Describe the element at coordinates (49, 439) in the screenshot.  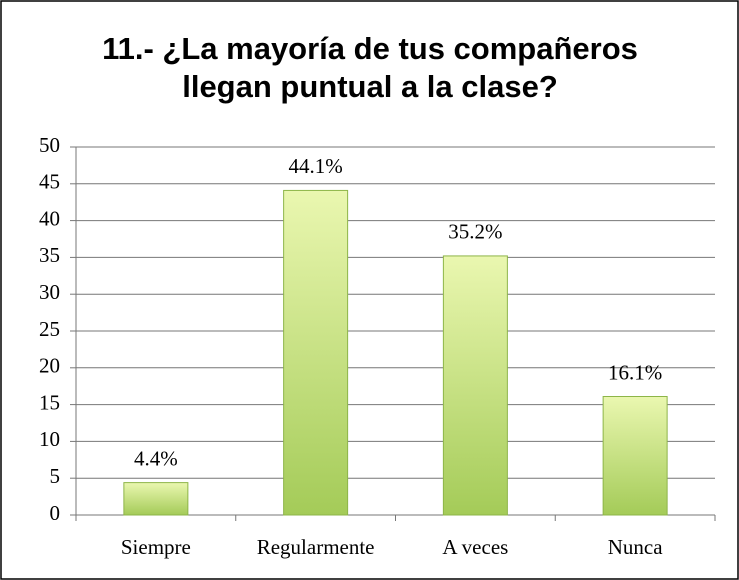
I see `y-tick-label: 10` at that location.